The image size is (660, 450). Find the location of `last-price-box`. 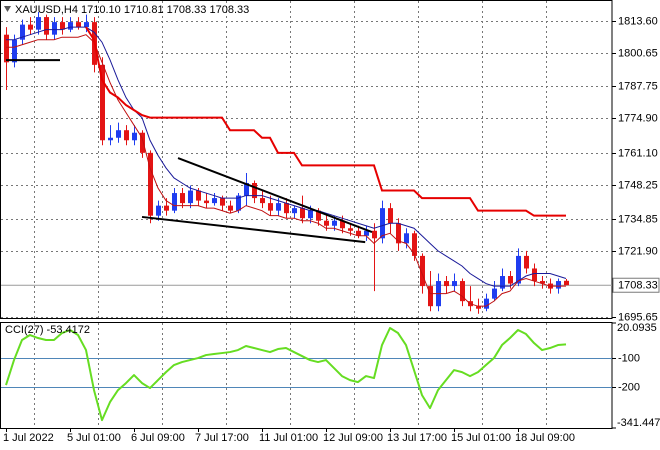

last-price-box is located at coordinates (636, 285).